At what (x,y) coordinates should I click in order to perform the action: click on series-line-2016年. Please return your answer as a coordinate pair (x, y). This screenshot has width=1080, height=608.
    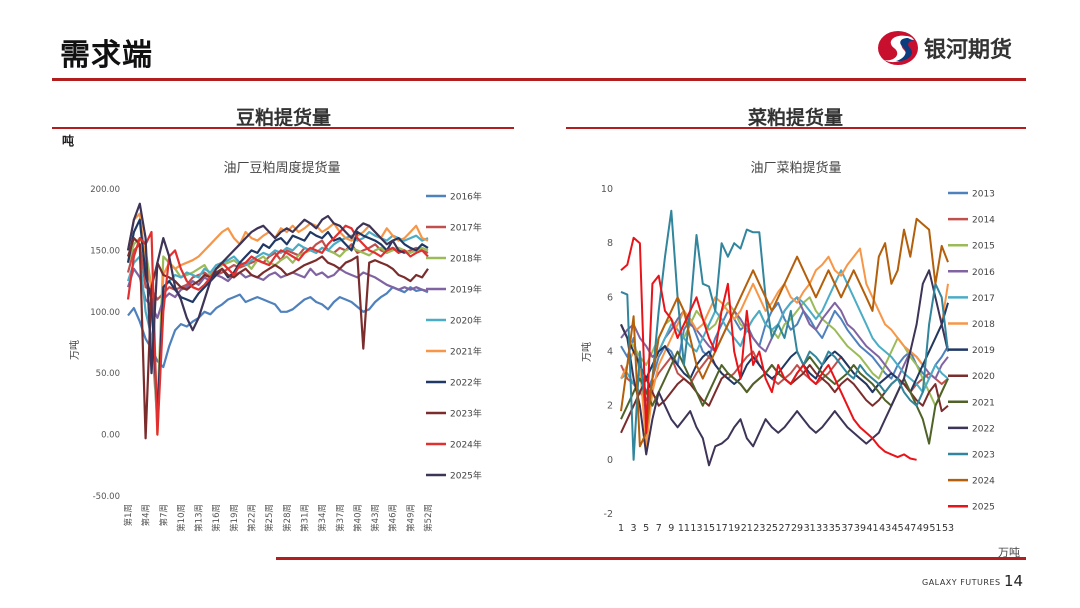
    Looking at the image, I should click on (278, 327).